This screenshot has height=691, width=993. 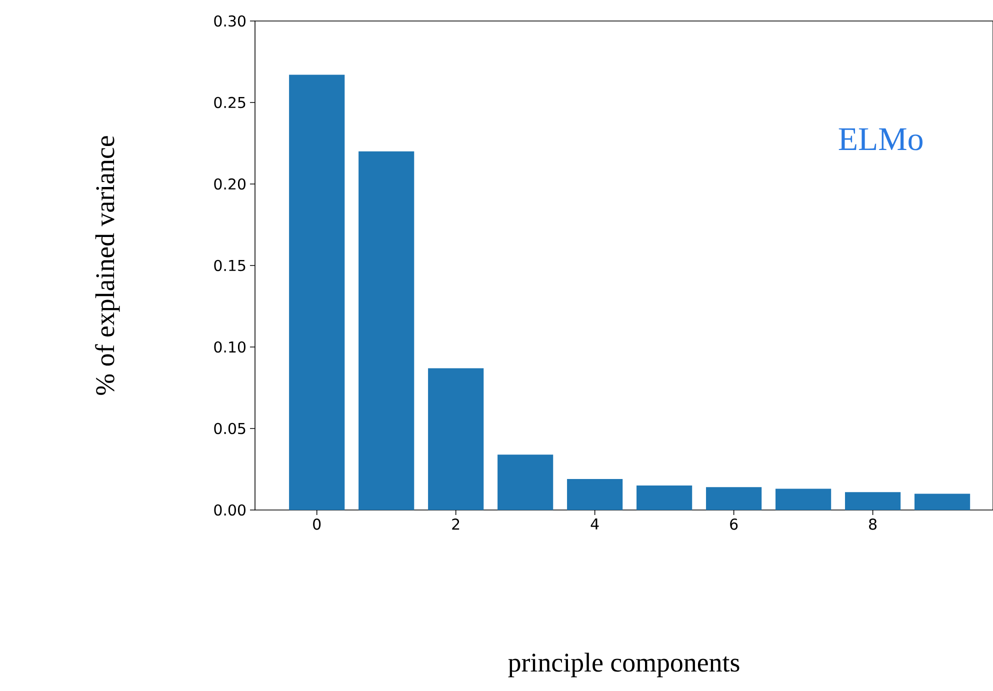 What do you see at coordinates (624, 665) in the screenshot?
I see `x-axis-title: principle components` at bounding box center [624, 665].